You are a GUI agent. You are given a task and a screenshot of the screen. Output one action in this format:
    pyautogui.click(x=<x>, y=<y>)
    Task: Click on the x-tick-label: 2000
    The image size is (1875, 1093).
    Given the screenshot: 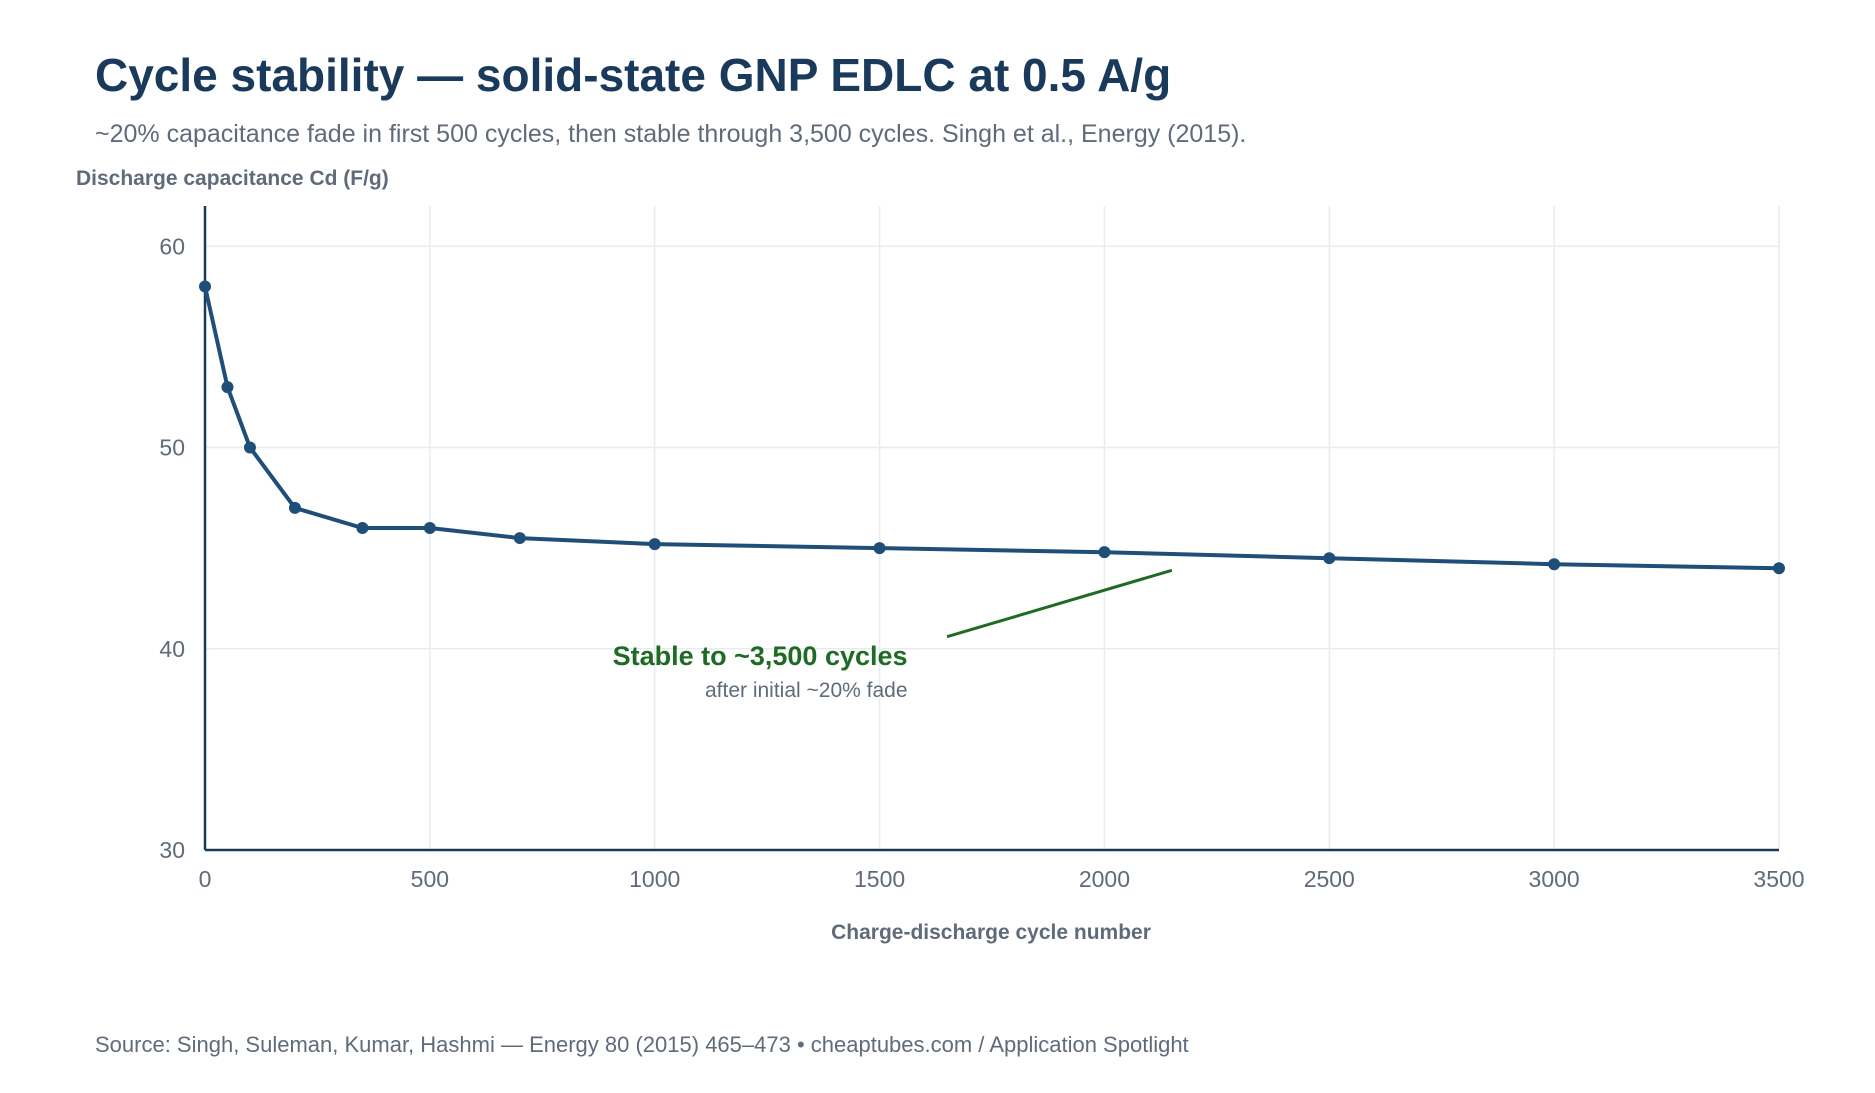 What is the action you would take?
    pyautogui.click(x=1104, y=879)
    